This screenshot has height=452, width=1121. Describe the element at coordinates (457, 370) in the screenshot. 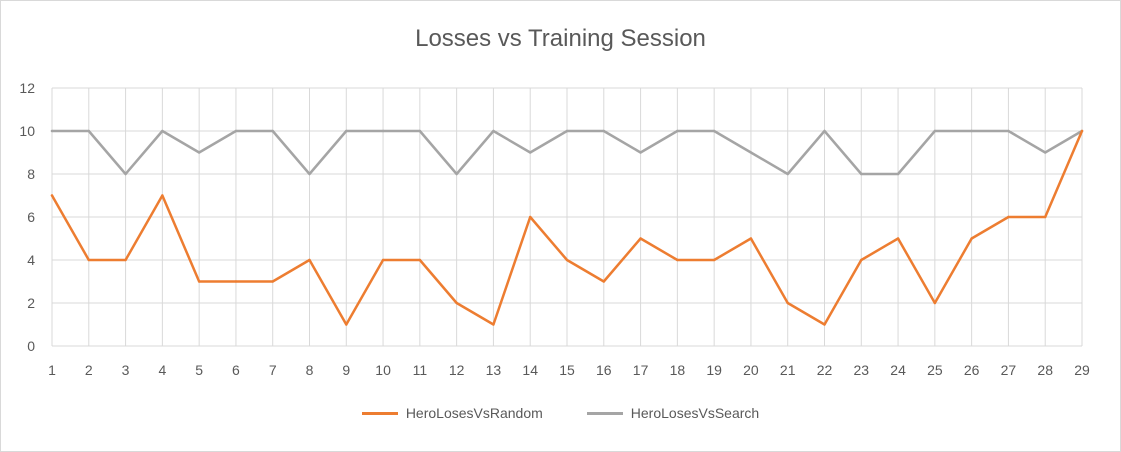

I see `x-tick-label: 12` at that location.